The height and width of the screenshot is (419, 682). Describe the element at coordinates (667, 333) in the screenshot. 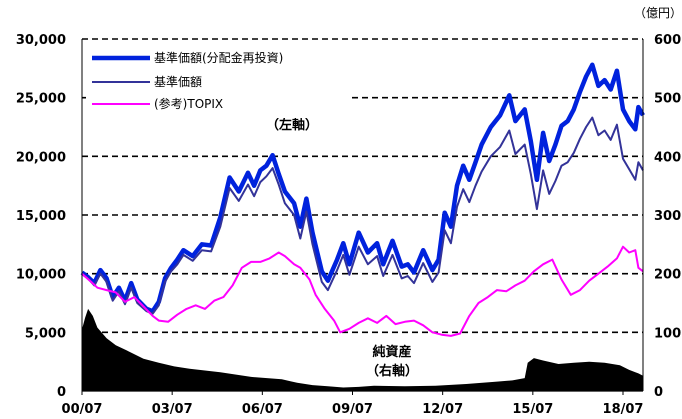

I see `right-tick-label: 100` at that location.